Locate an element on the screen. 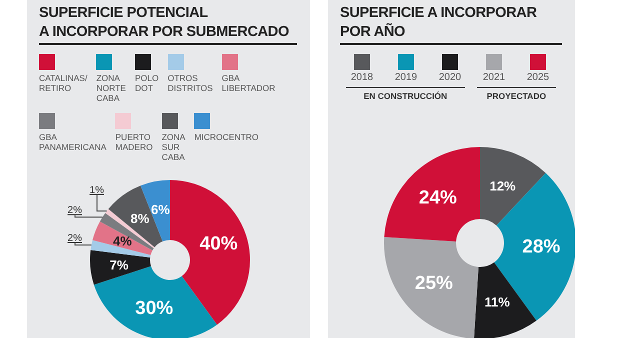 This screenshot has height=338, width=640. data-label: 25% is located at coordinates (434, 283).